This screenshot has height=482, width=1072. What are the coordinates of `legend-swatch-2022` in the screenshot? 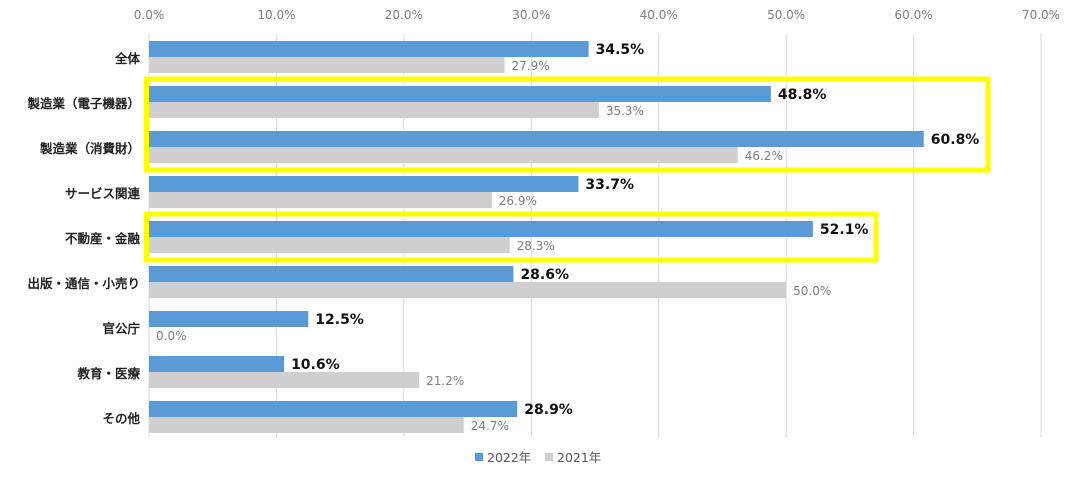 It's located at (479, 457).